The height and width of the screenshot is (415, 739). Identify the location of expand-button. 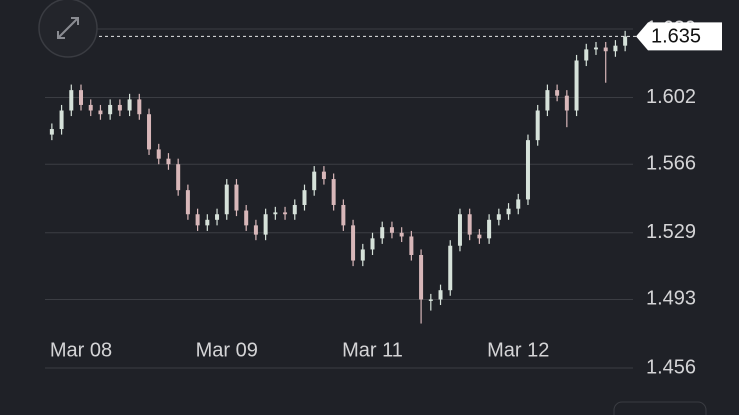
(68, 29).